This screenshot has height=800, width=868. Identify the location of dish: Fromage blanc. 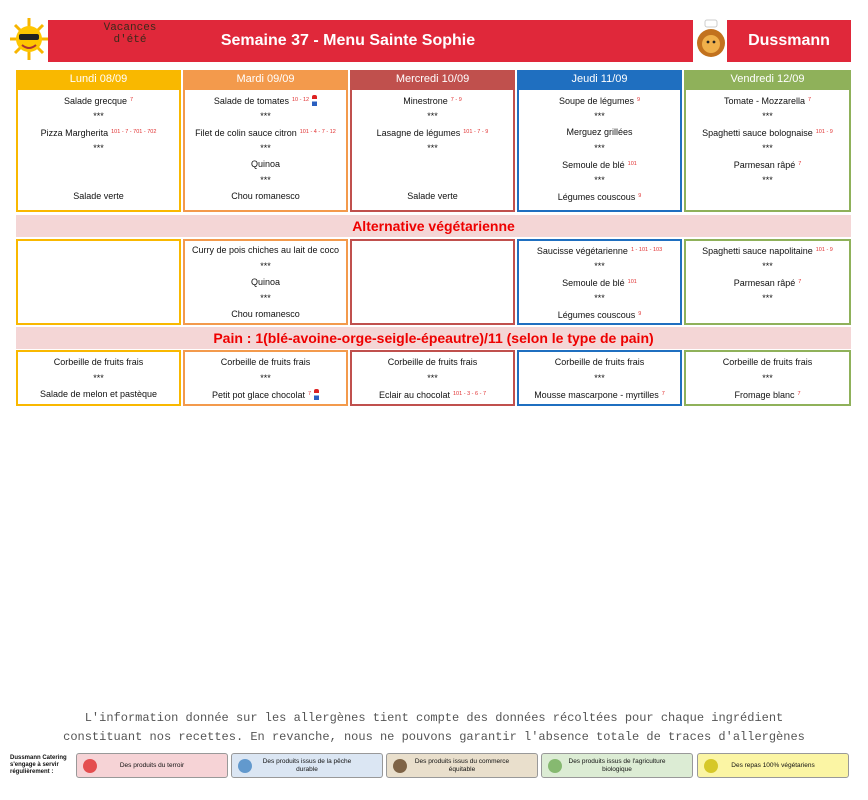
(764, 395).